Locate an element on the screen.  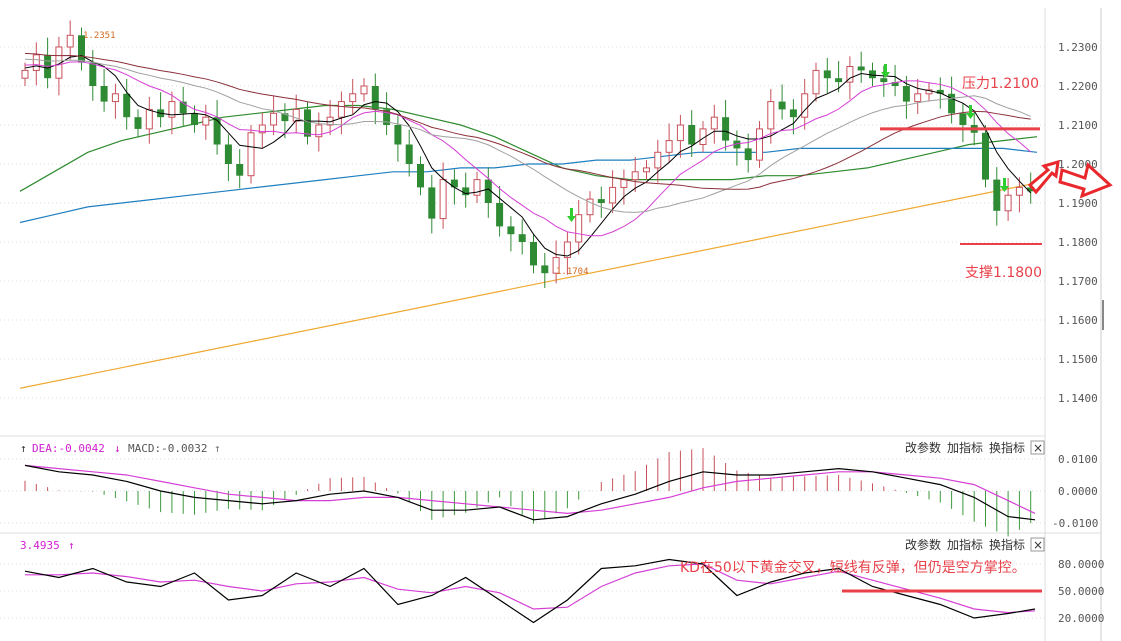
dif-line is located at coordinates (530, 492).